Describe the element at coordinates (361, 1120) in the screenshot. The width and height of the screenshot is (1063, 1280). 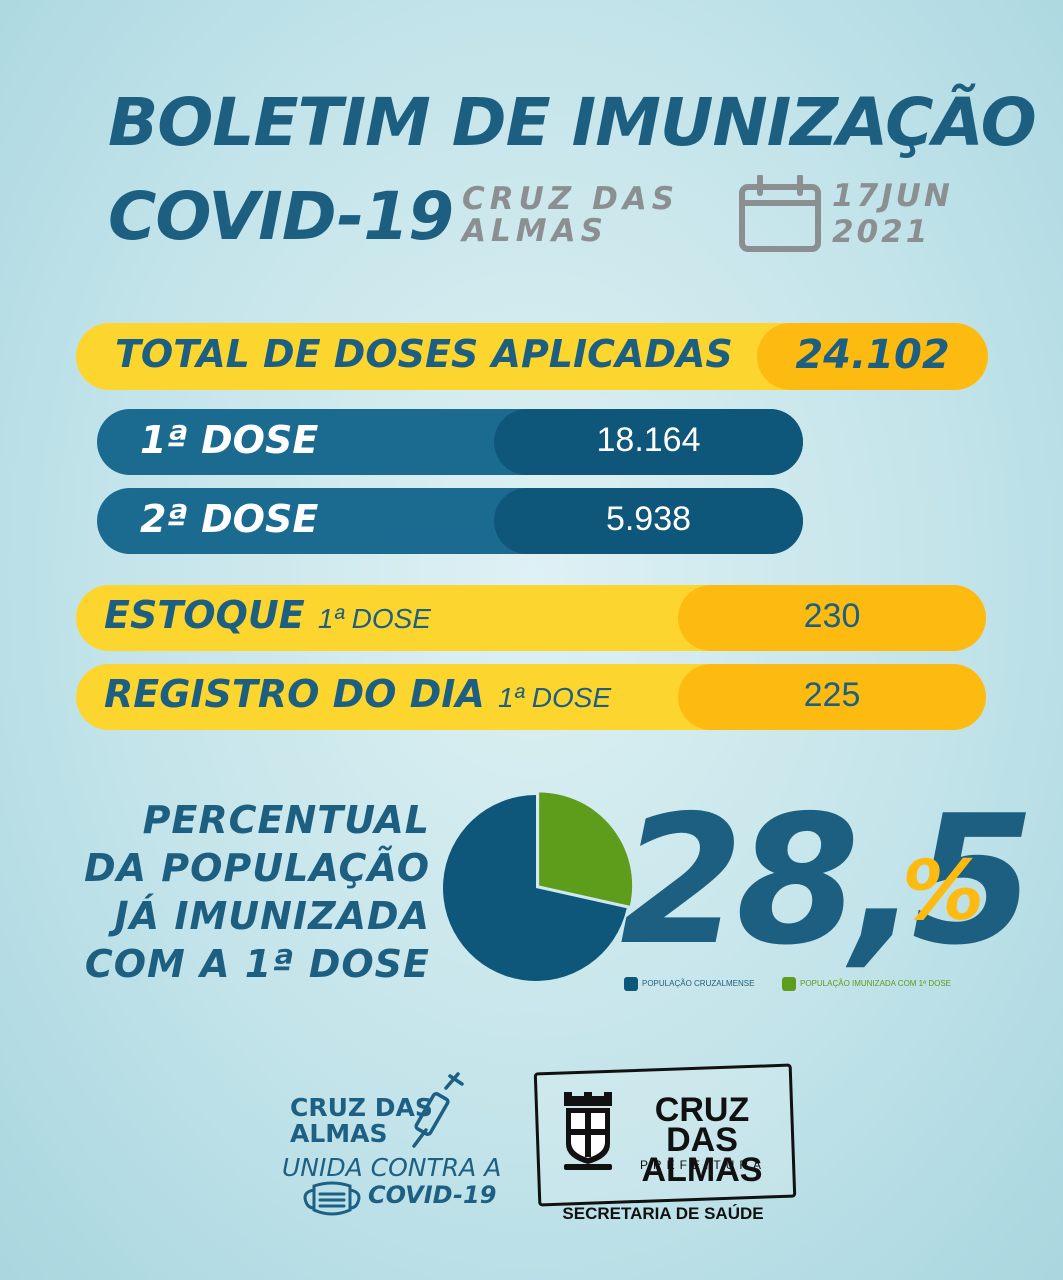
I see `campaign-city: CRUZ DAS ALMAS` at that location.